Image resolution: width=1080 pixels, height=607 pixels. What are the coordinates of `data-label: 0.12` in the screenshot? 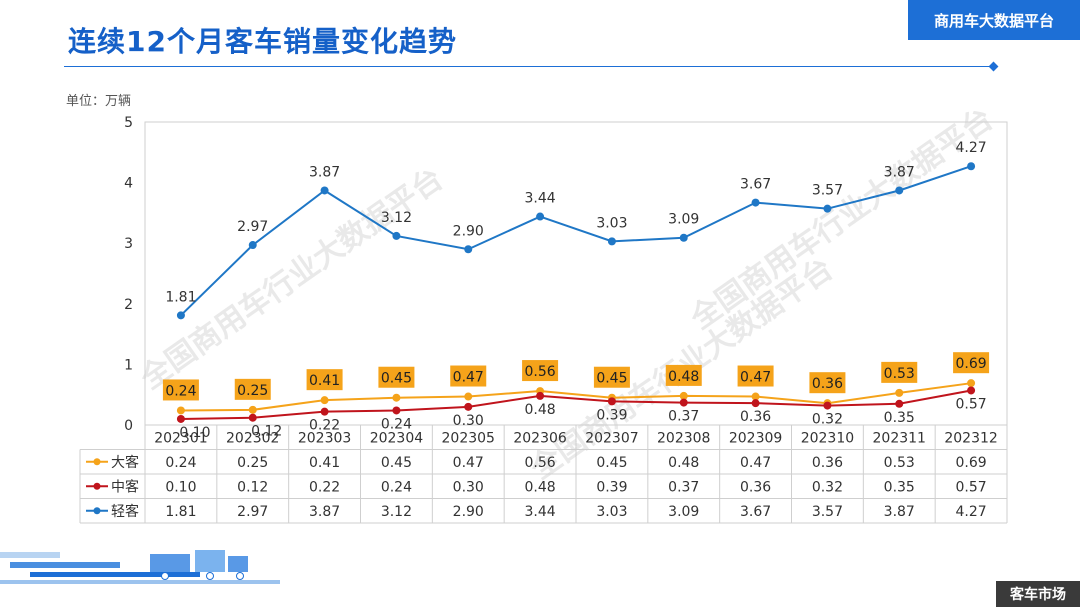 It's located at (266, 432).